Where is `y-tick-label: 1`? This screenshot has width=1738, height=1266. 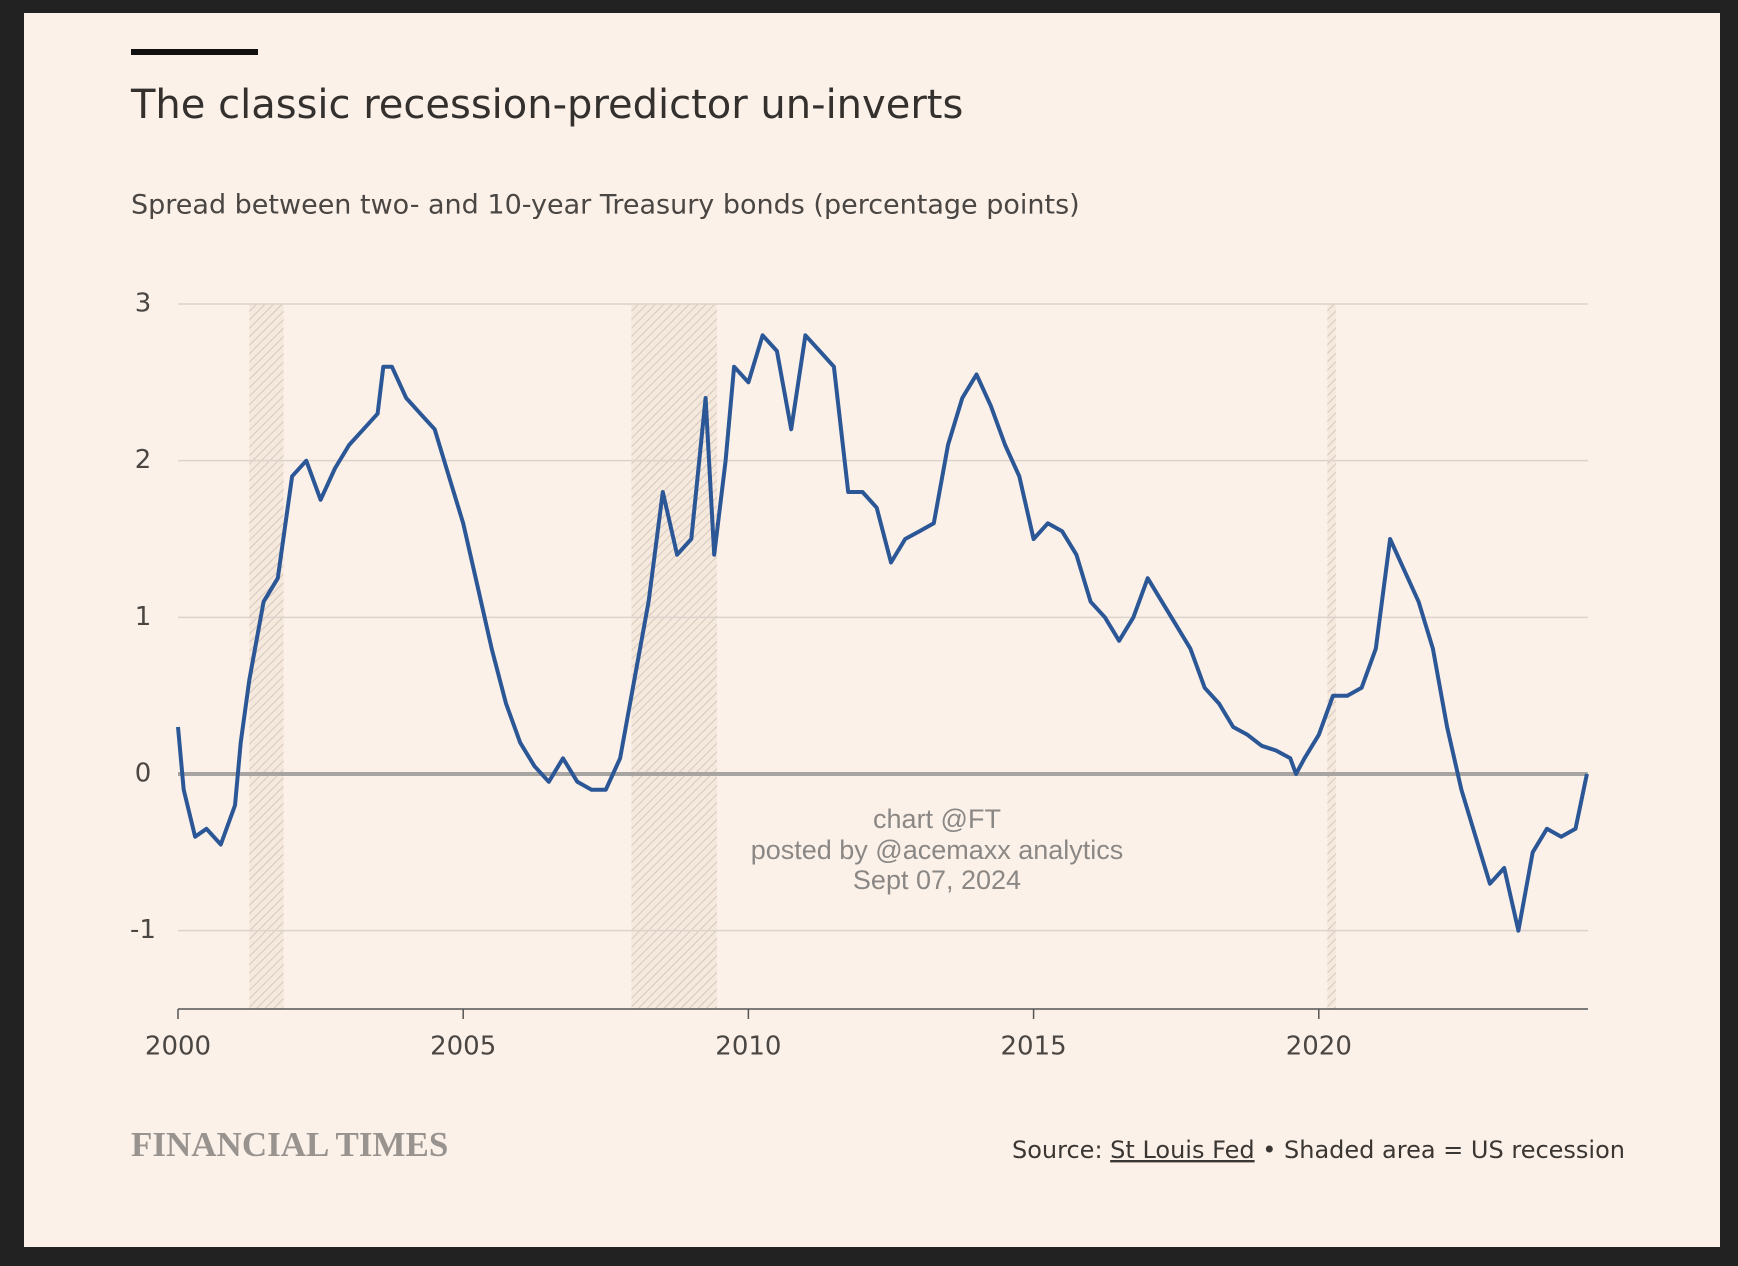
y-tick-label: 1 is located at coordinates (143, 617).